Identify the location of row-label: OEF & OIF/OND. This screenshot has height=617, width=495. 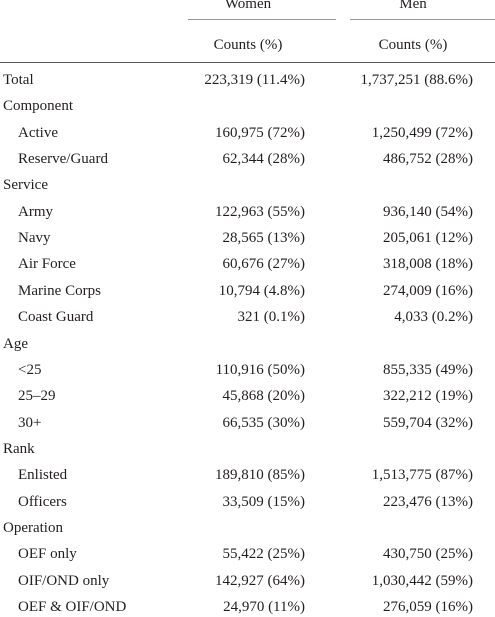
(72, 607).